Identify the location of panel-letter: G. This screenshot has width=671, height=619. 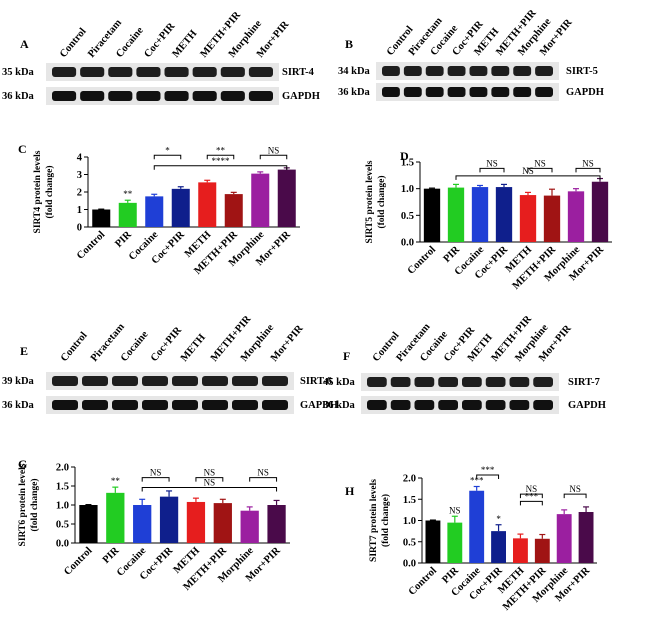
(22, 464).